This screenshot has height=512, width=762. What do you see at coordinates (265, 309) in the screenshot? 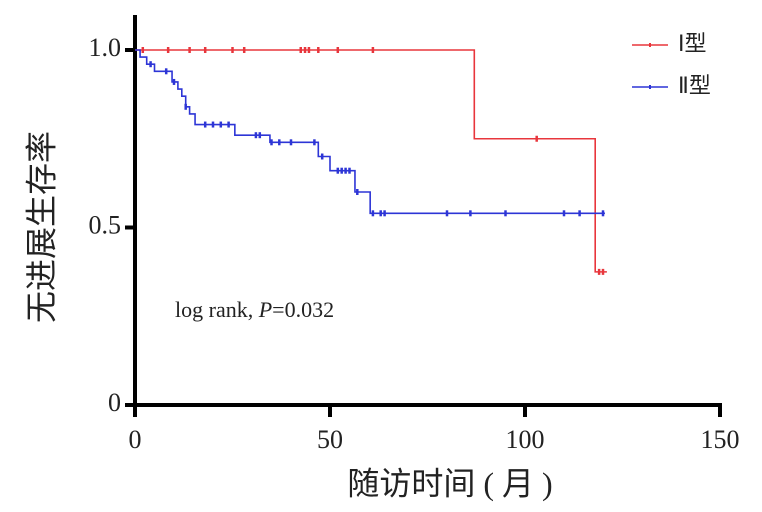
I see `annotation-p: P` at bounding box center [265, 309].